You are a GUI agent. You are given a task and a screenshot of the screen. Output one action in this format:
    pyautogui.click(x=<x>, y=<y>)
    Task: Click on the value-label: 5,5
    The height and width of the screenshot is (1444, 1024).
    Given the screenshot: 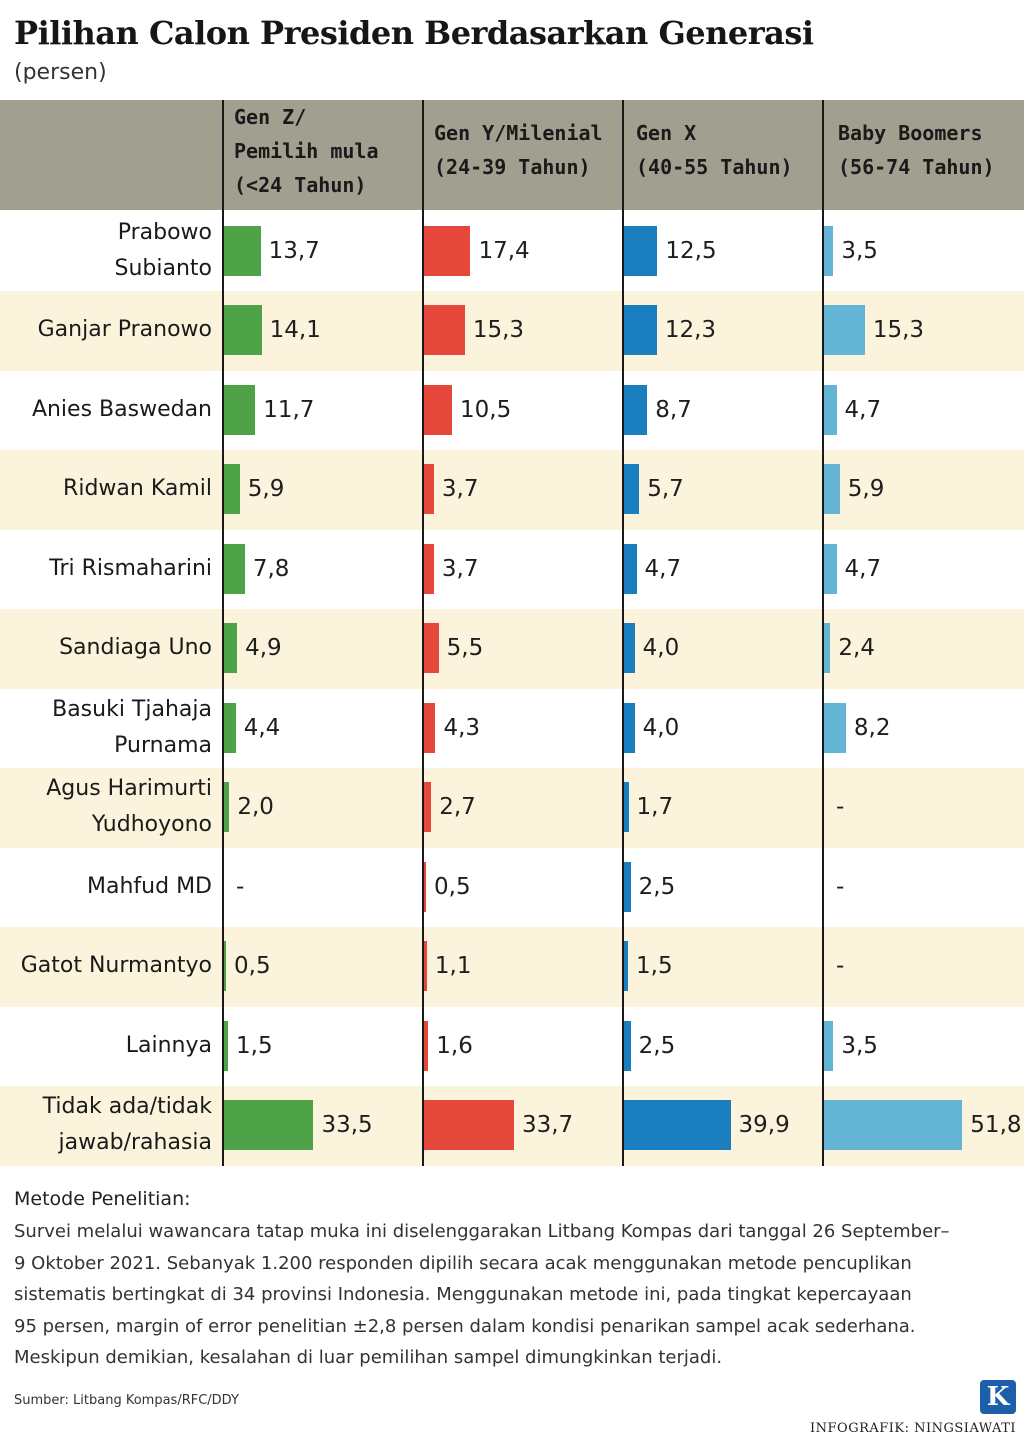 What is the action you would take?
    pyautogui.click(x=465, y=648)
    